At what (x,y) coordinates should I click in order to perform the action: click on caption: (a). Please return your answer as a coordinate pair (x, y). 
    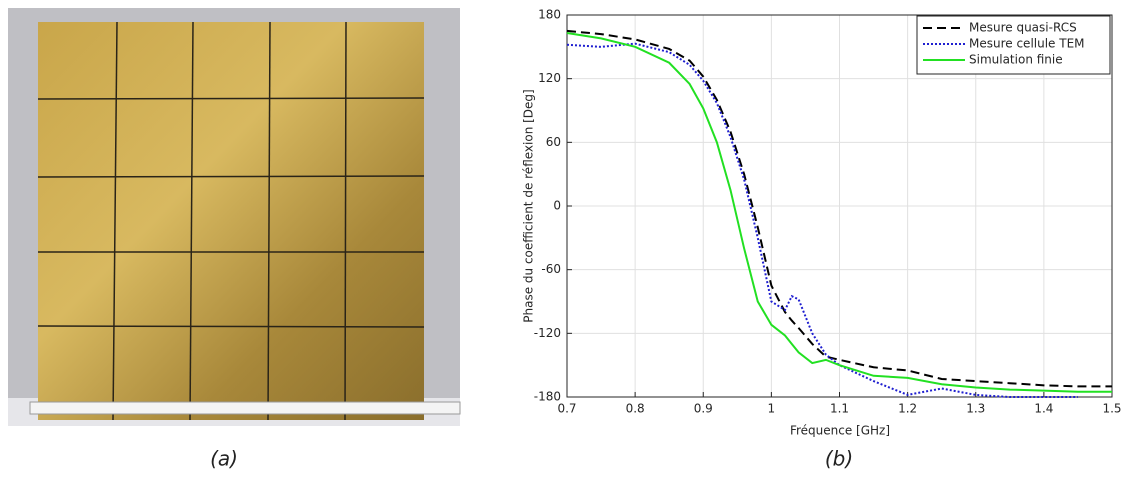
    Looking at the image, I should click on (224, 459).